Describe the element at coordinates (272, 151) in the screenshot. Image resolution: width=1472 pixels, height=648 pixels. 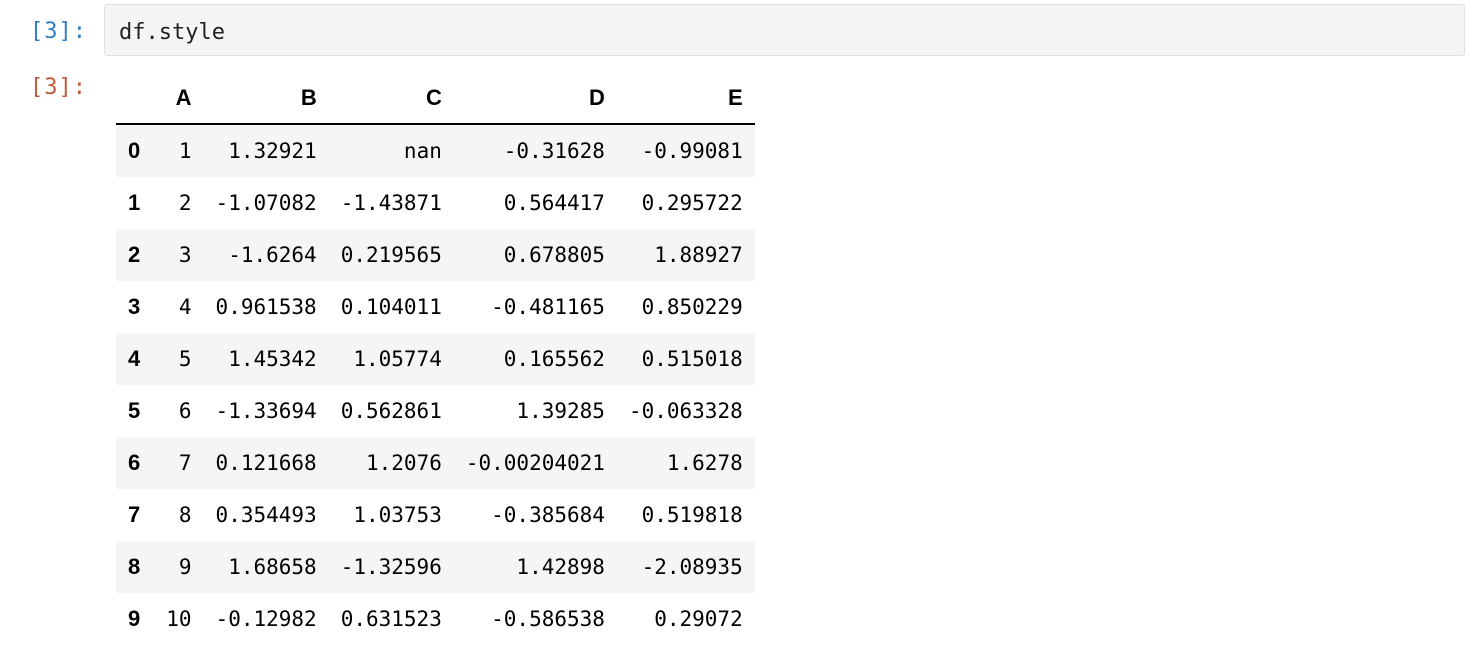
I see `table-cell: 1.32921` at that location.